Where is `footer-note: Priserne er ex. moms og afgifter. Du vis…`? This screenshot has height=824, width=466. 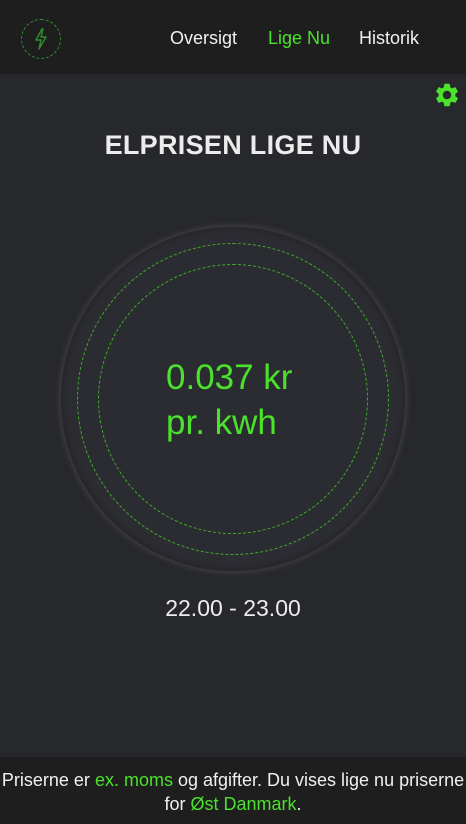
footer-note: Priserne er ex. moms og afgifter. Du vis… is located at coordinates (233, 790).